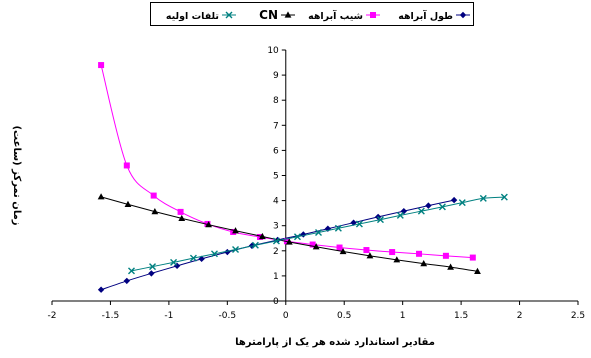 Image resolution: width=591 pixels, height=358 pixels. I want to click on legend-label: CN, so click(268, 15).